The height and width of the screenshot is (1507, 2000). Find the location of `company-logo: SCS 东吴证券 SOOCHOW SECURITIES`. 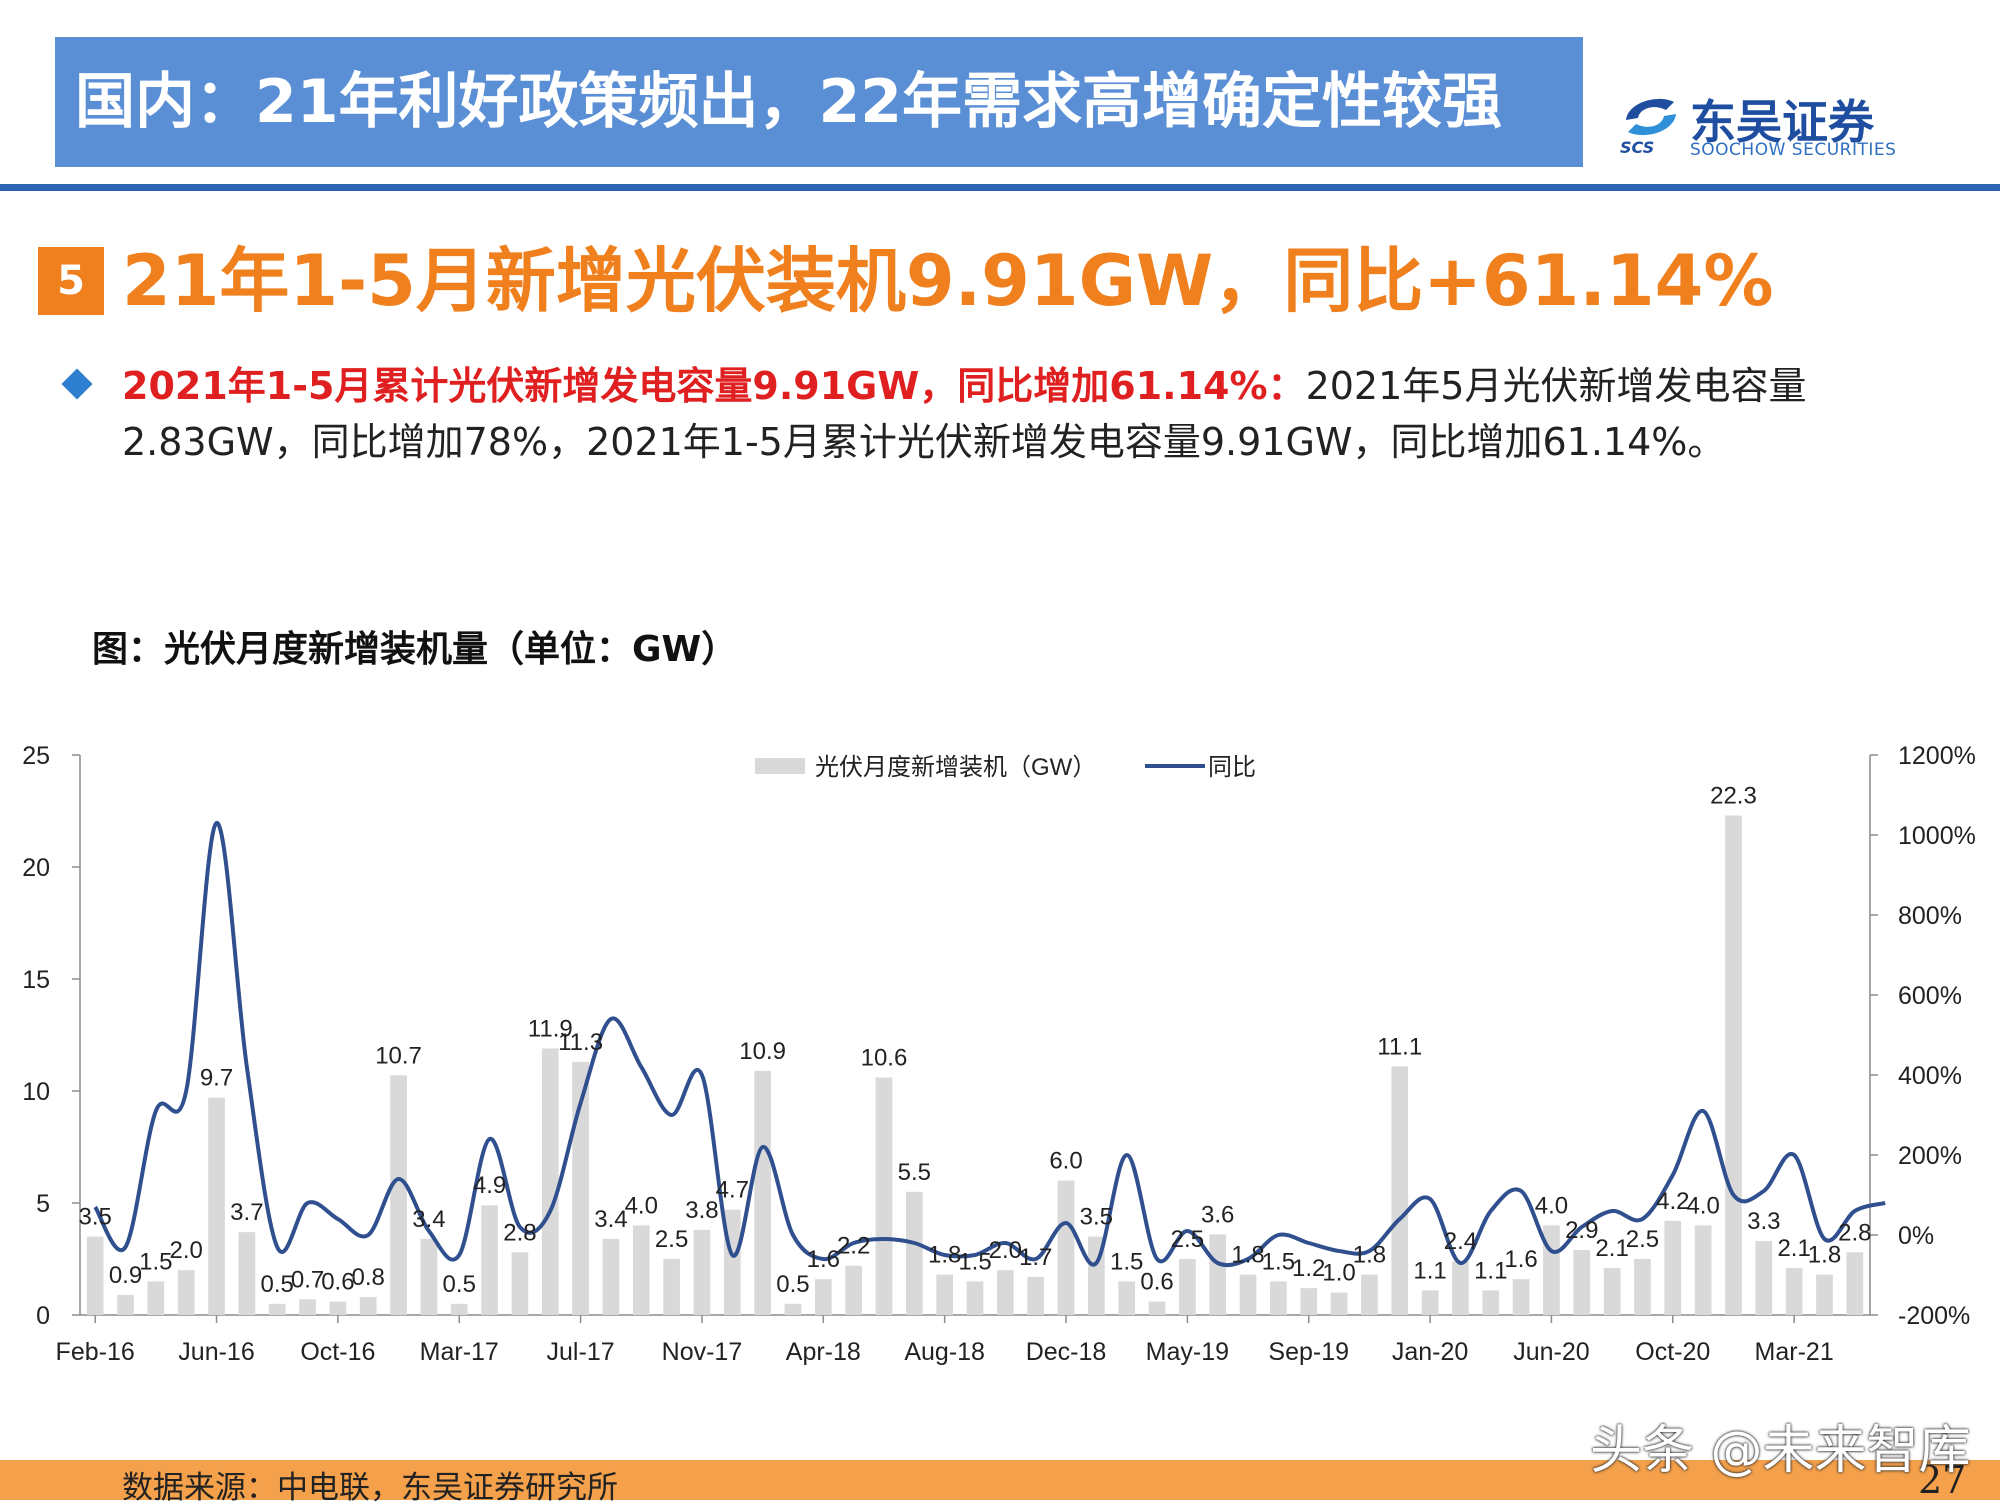

company-logo: SCS 东吴证券 SOOCHOW SECURITIES is located at coordinates (1758, 127).